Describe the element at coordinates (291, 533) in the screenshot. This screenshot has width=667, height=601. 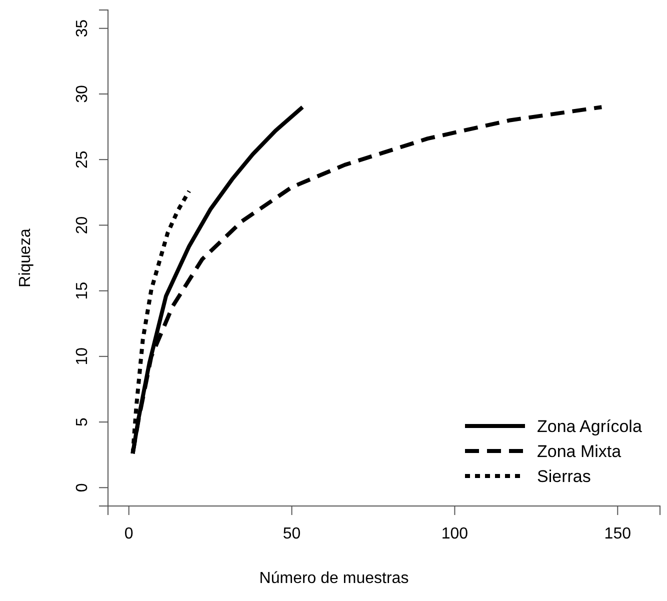
I see `x-tick-label: 50` at that location.